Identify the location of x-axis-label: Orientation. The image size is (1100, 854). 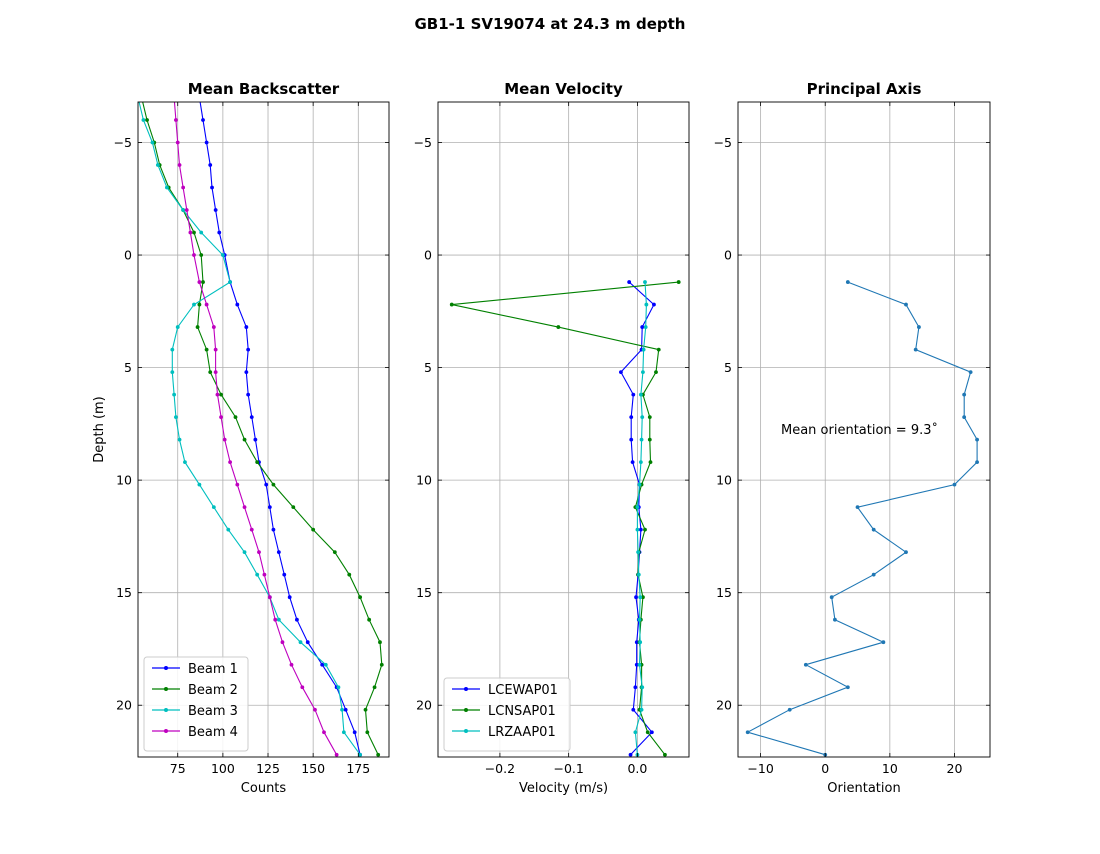
(863, 788).